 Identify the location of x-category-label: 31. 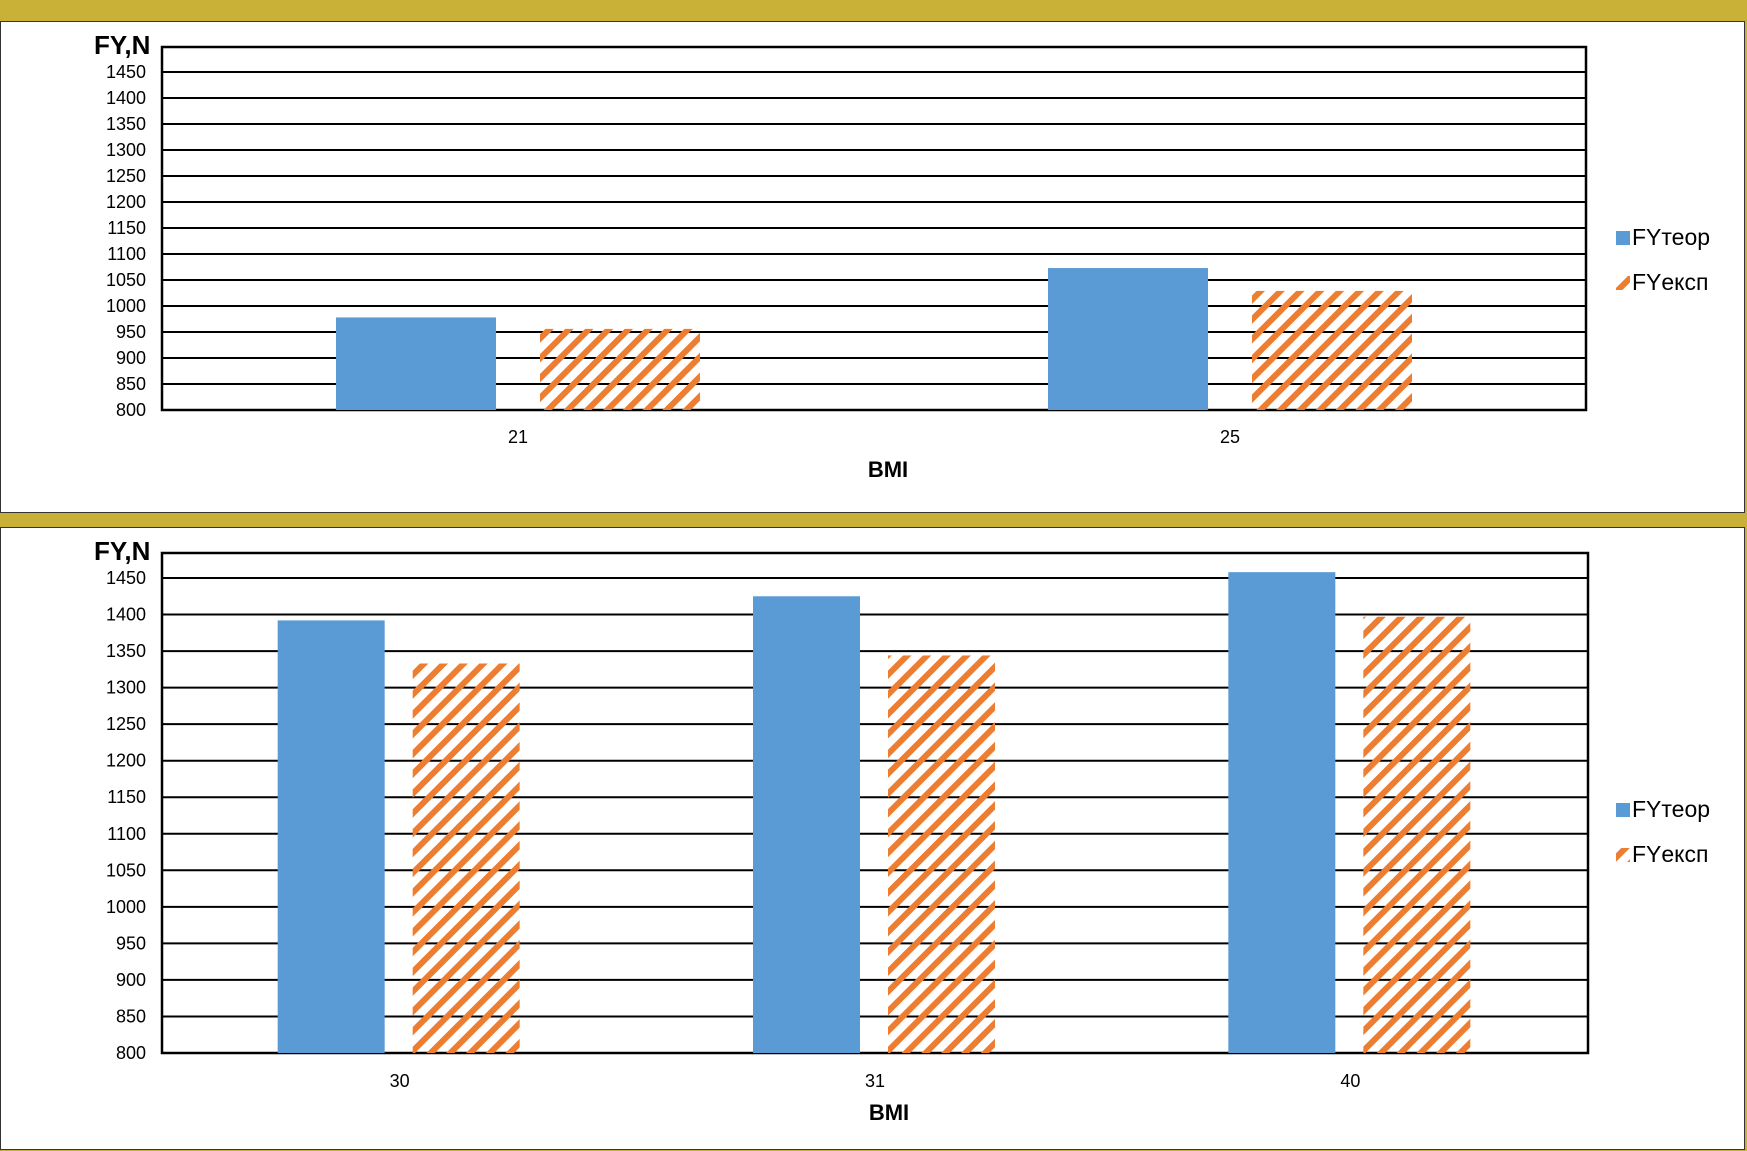
(875, 1081).